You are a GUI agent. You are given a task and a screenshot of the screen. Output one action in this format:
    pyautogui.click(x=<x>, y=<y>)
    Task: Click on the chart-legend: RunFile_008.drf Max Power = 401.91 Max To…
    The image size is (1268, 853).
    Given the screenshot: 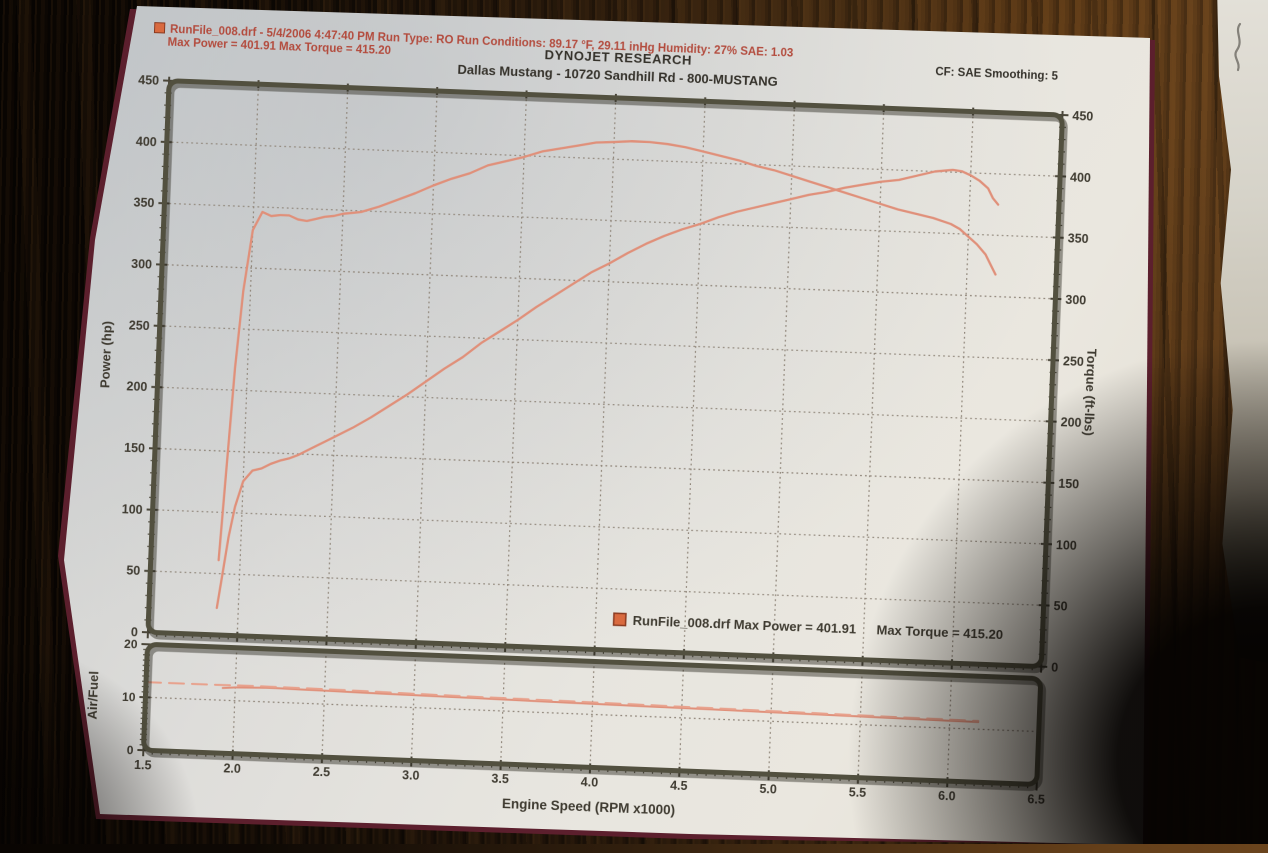 What is the action you would take?
    pyautogui.click(x=808, y=627)
    